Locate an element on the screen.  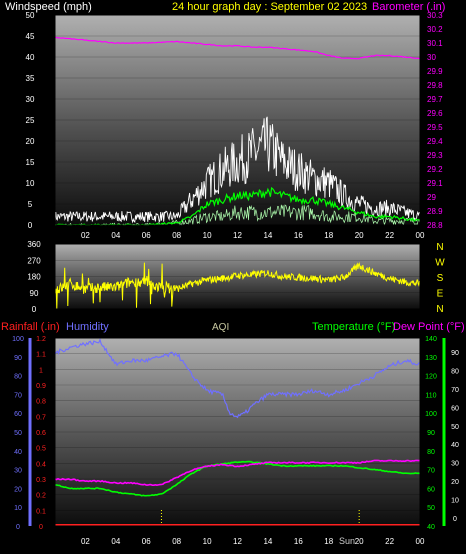
dewpoint-y-tick: 30 is located at coordinates (455, 464).